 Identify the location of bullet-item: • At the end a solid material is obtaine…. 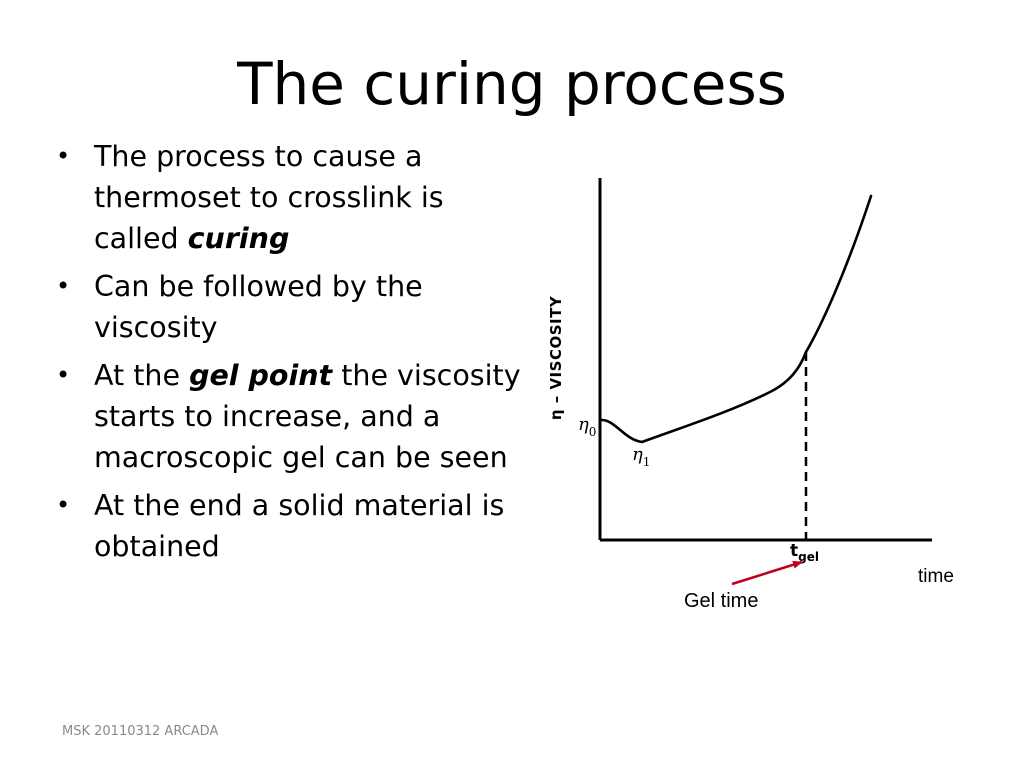
(291, 526).